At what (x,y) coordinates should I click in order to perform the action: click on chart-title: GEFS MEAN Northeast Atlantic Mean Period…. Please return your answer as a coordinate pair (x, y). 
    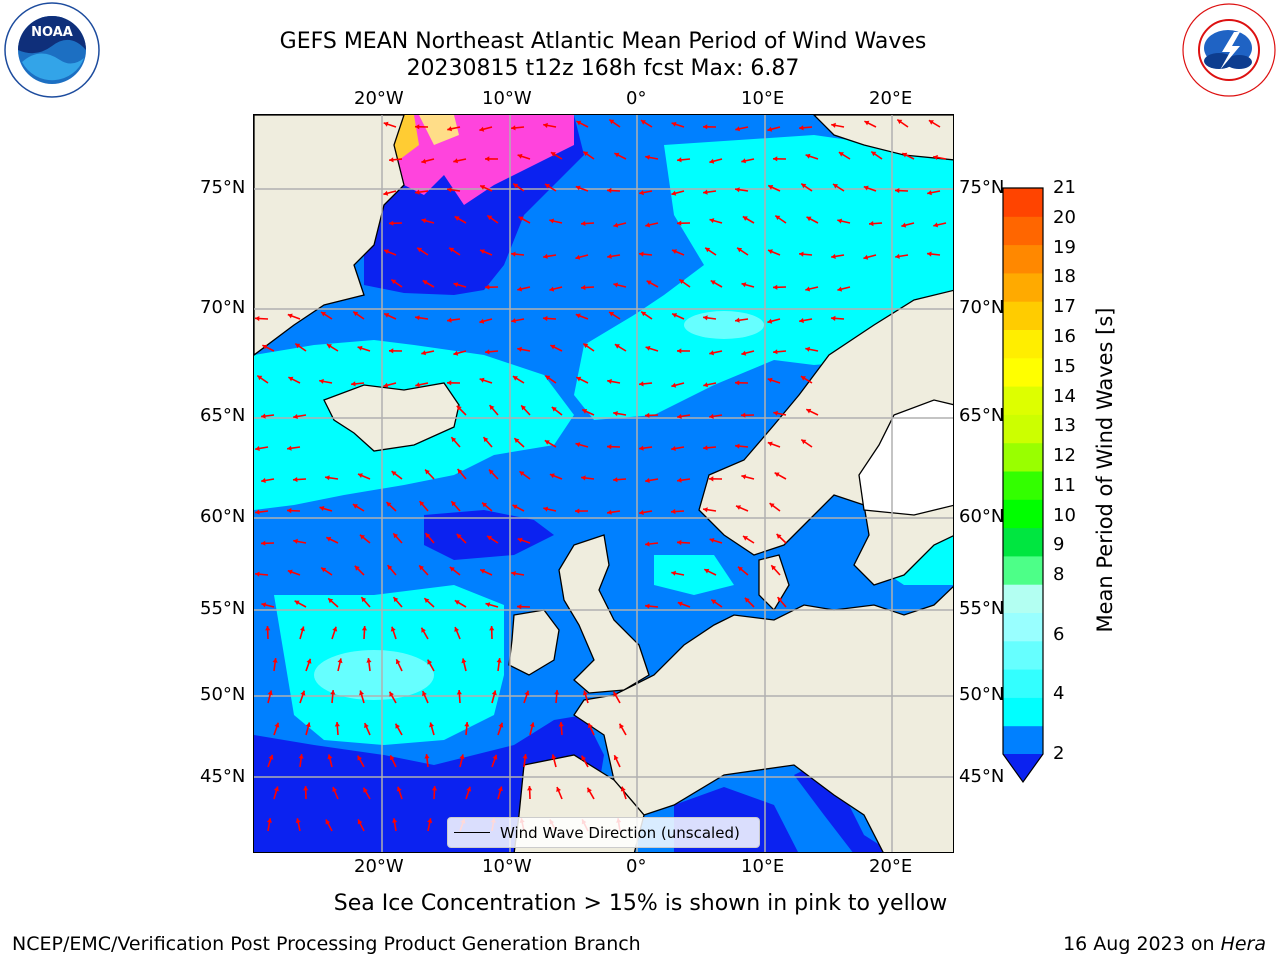
    Looking at the image, I should click on (603, 41).